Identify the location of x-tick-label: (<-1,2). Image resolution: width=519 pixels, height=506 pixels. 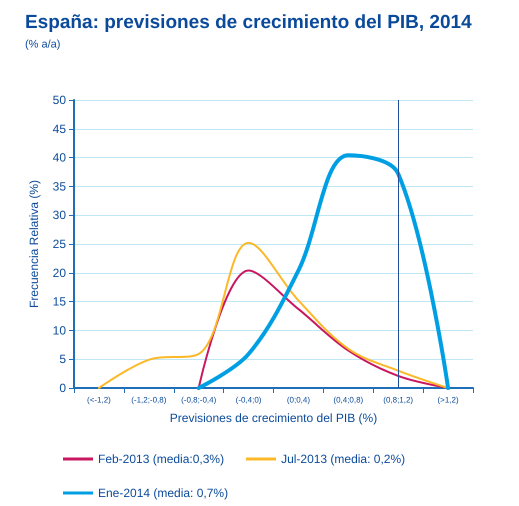
(99, 400).